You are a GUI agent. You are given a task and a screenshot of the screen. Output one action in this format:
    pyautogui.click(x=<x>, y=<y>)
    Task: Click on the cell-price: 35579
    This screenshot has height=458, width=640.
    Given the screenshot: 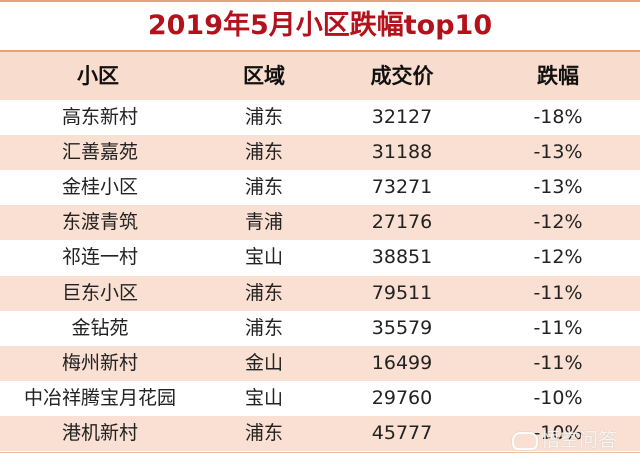 What is the action you would take?
    pyautogui.click(x=402, y=328)
    